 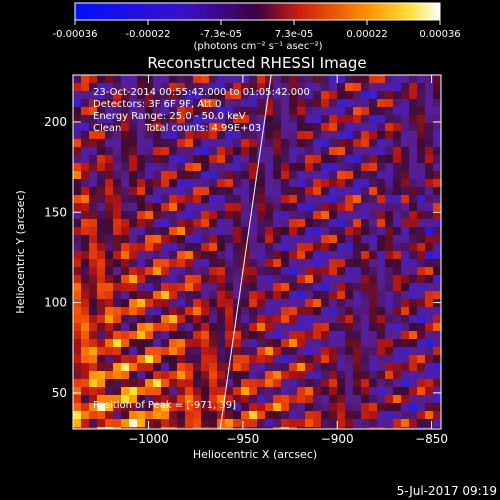 What do you see at coordinates (148, 439) in the screenshot?
I see `x-tick-label: −1000` at bounding box center [148, 439].